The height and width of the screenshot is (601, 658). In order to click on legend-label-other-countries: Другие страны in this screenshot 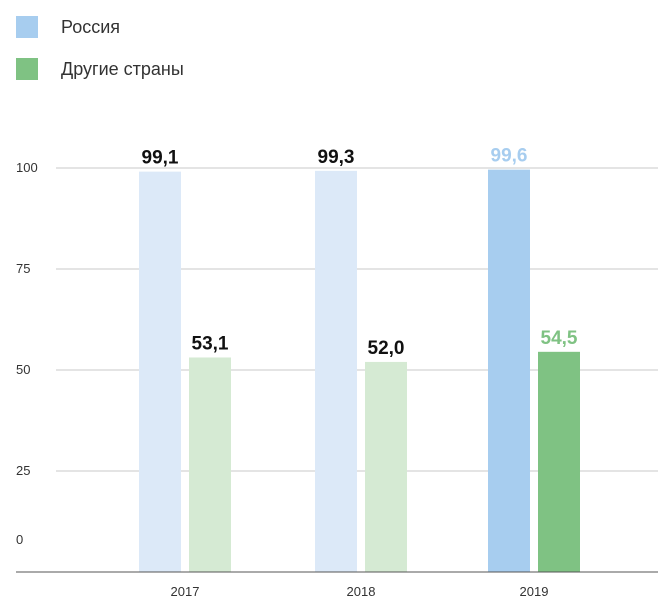, I will do `click(122, 69)`.